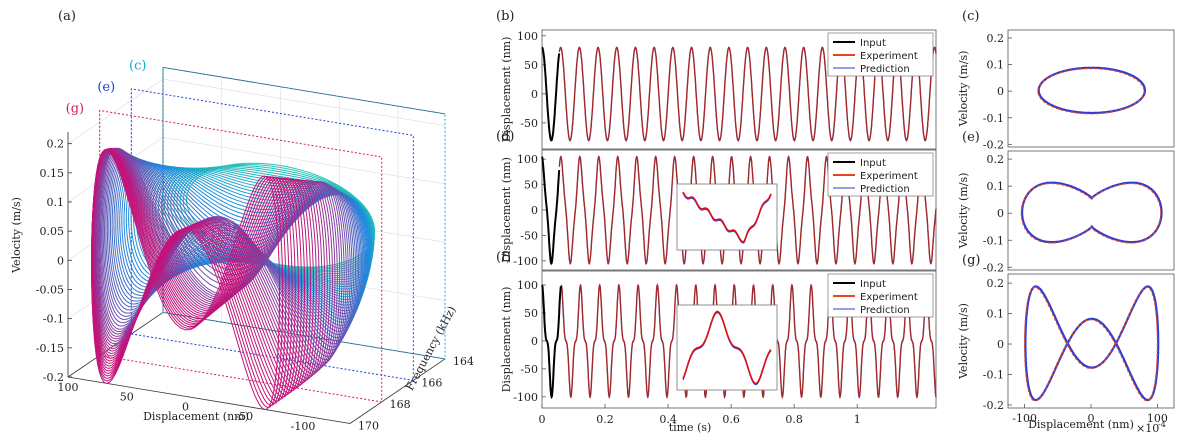 This screenshot has height=438, width=1177. Describe the element at coordinates (1000, 344) in the screenshot. I see `panel-g-y-tick-label: 0` at that location.